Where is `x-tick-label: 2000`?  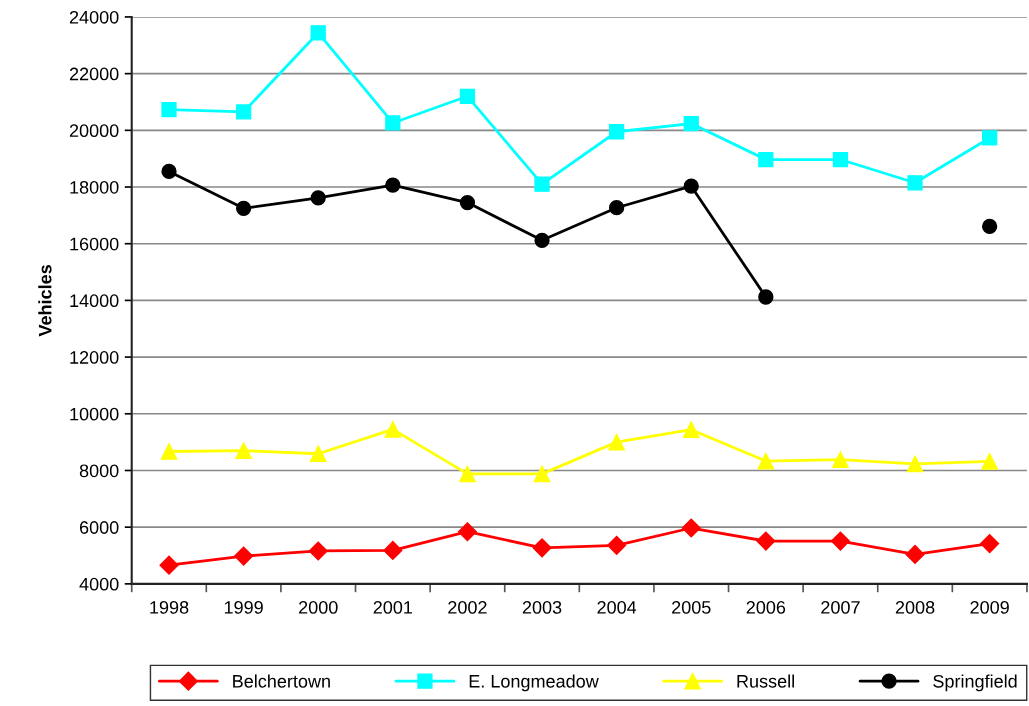
x-tick-label: 2000 is located at coordinates (318, 607).